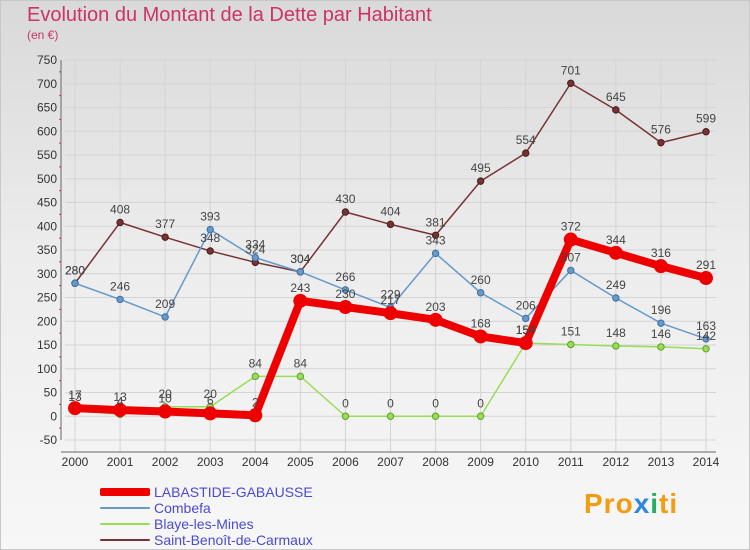 This screenshot has width=750, height=550. What do you see at coordinates (47, 155) in the screenshot?
I see `y-tick-label: 550` at bounding box center [47, 155].